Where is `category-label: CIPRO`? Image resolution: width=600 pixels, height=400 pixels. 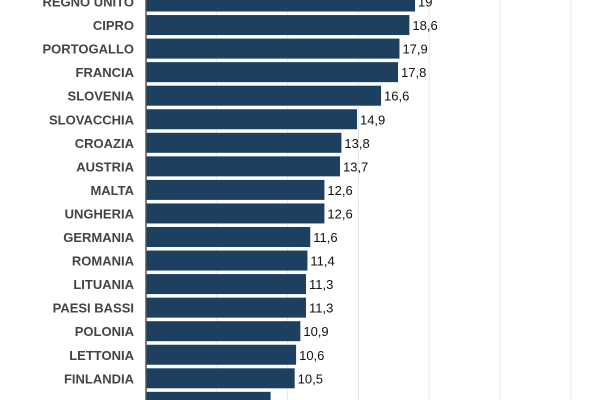 category-label: CIPRO is located at coordinates (113, 25).